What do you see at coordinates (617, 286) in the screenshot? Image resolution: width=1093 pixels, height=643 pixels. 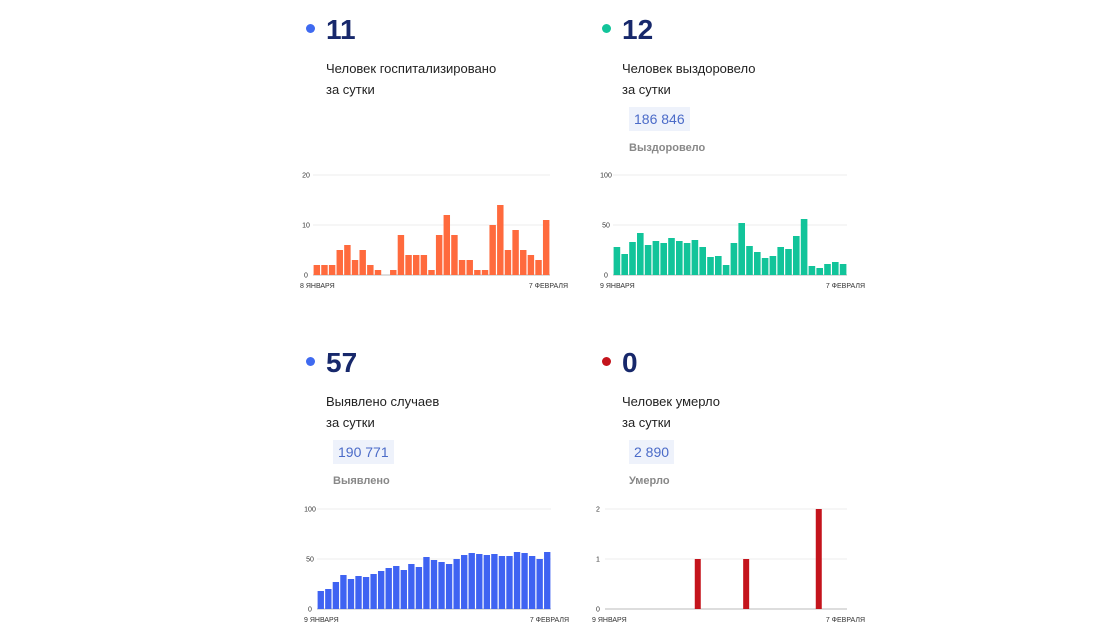 I see `chart-recovered-xstart-label: 9 ЯНВАРЯ` at bounding box center [617, 286].